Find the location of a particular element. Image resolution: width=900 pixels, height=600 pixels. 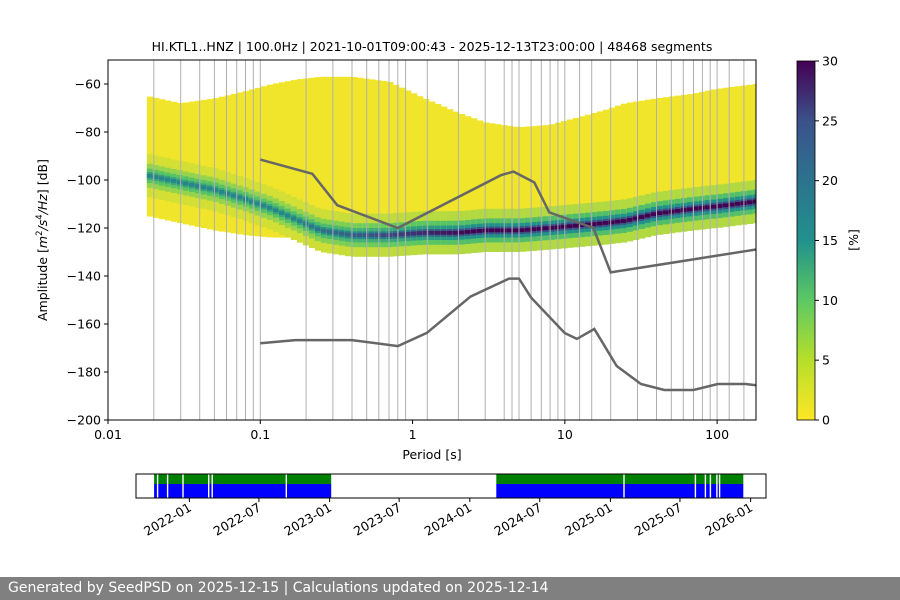

y-tick-label: −120 is located at coordinates (84, 228).